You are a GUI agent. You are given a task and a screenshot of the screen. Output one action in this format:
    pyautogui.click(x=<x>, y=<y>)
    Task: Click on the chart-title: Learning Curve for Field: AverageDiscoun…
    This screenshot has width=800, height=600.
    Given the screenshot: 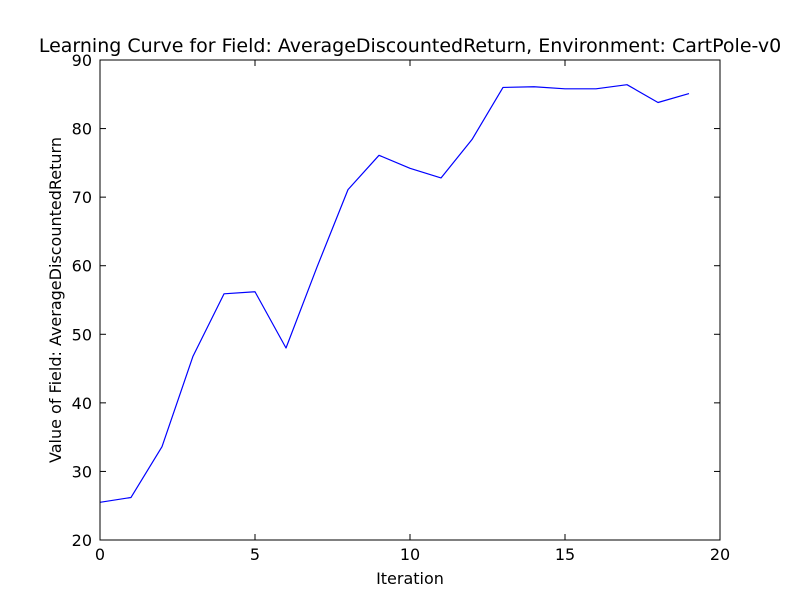 What is the action you would take?
    pyautogui.click(x=410, y=46)
    